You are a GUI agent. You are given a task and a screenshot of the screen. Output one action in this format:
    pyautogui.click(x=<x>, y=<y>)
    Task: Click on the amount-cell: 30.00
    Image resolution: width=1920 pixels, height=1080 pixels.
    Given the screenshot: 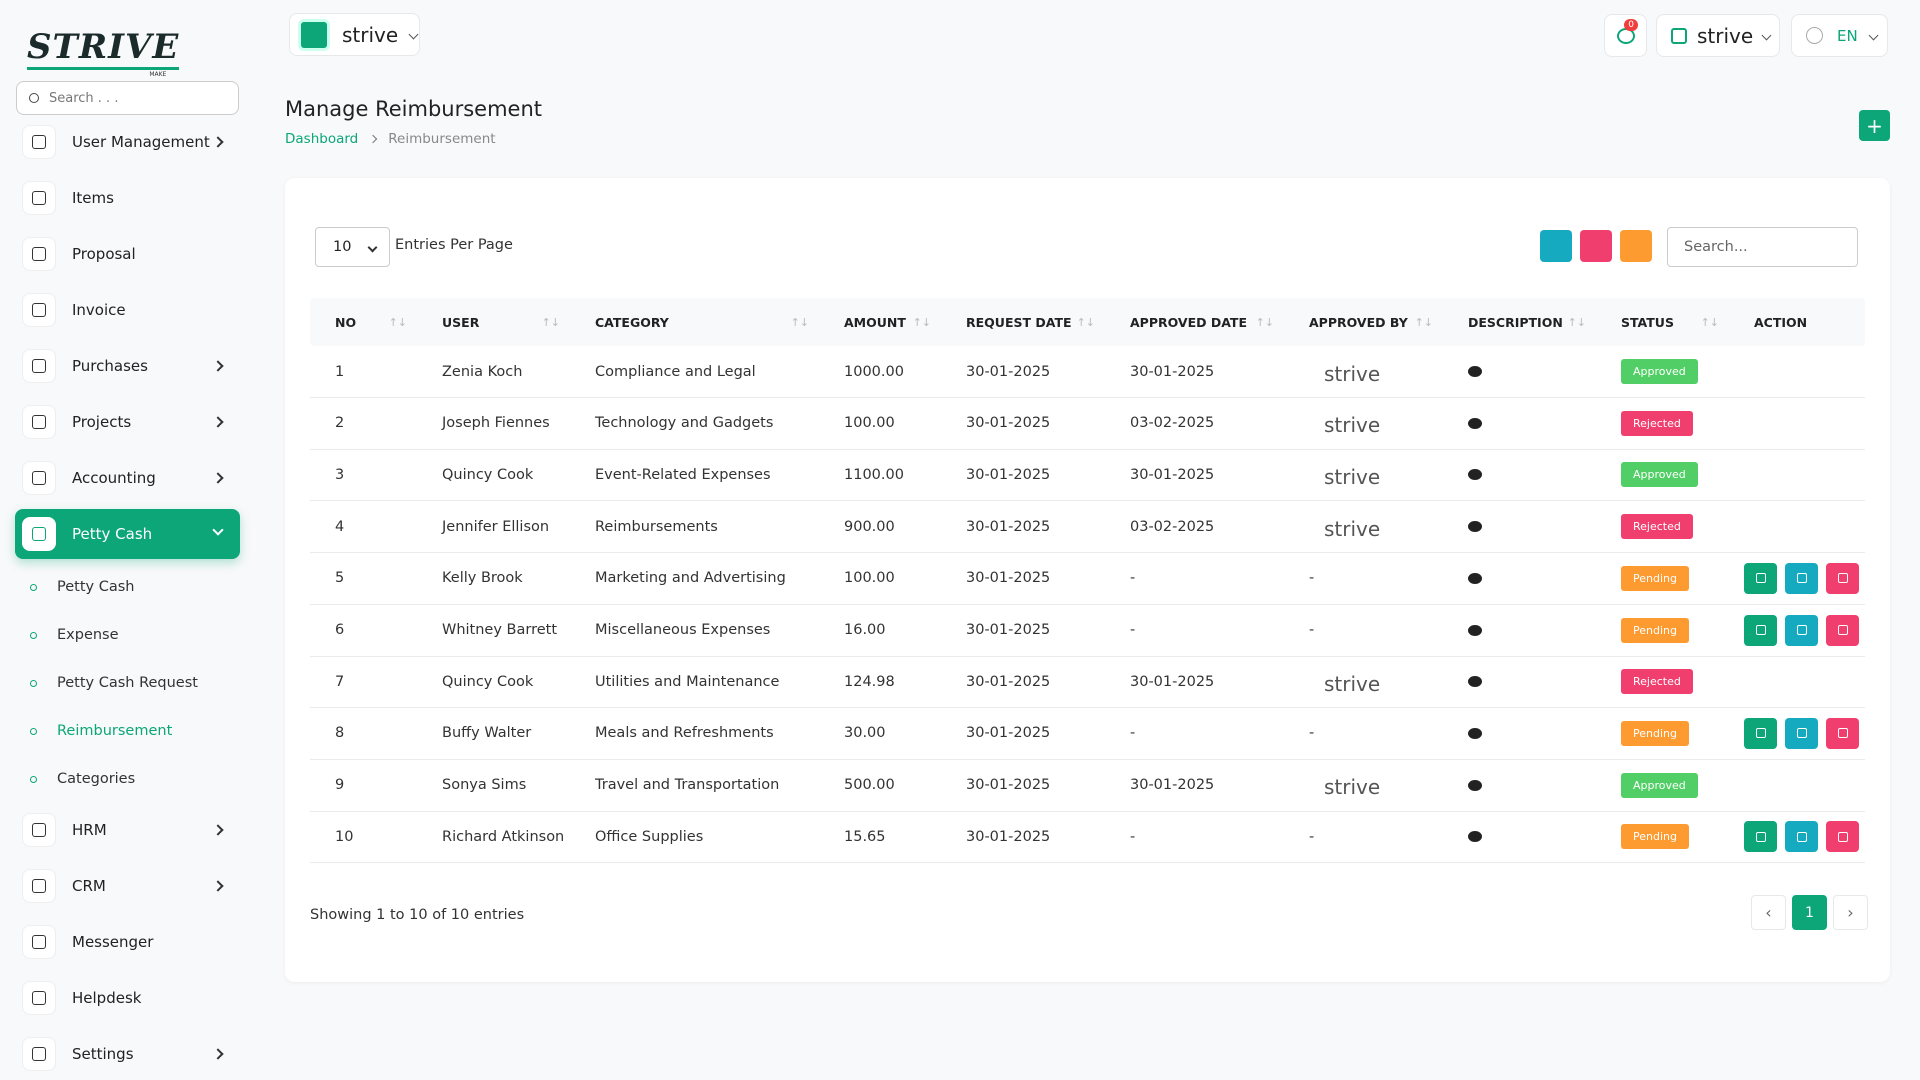 What is the action you would take?
    pyautogui.click(x=865, y=733)
    